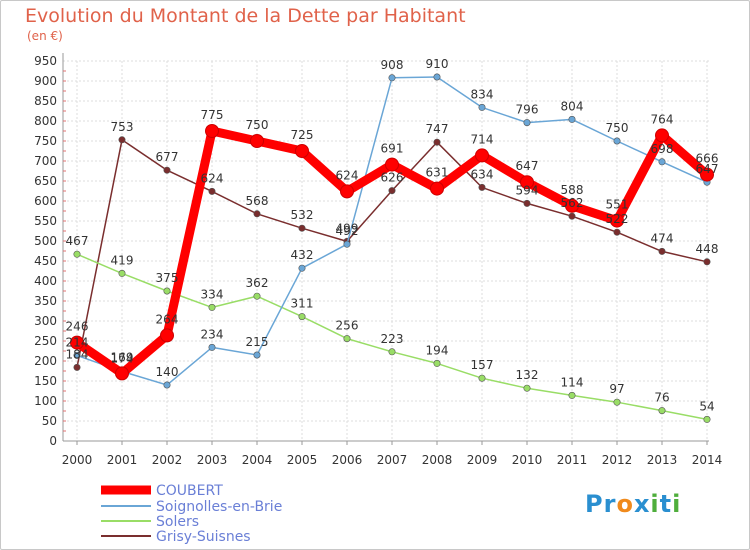 Image resolution: width=750 pixels, height=550 pixels. I want to click on data-label: 834, so click(482, 94).